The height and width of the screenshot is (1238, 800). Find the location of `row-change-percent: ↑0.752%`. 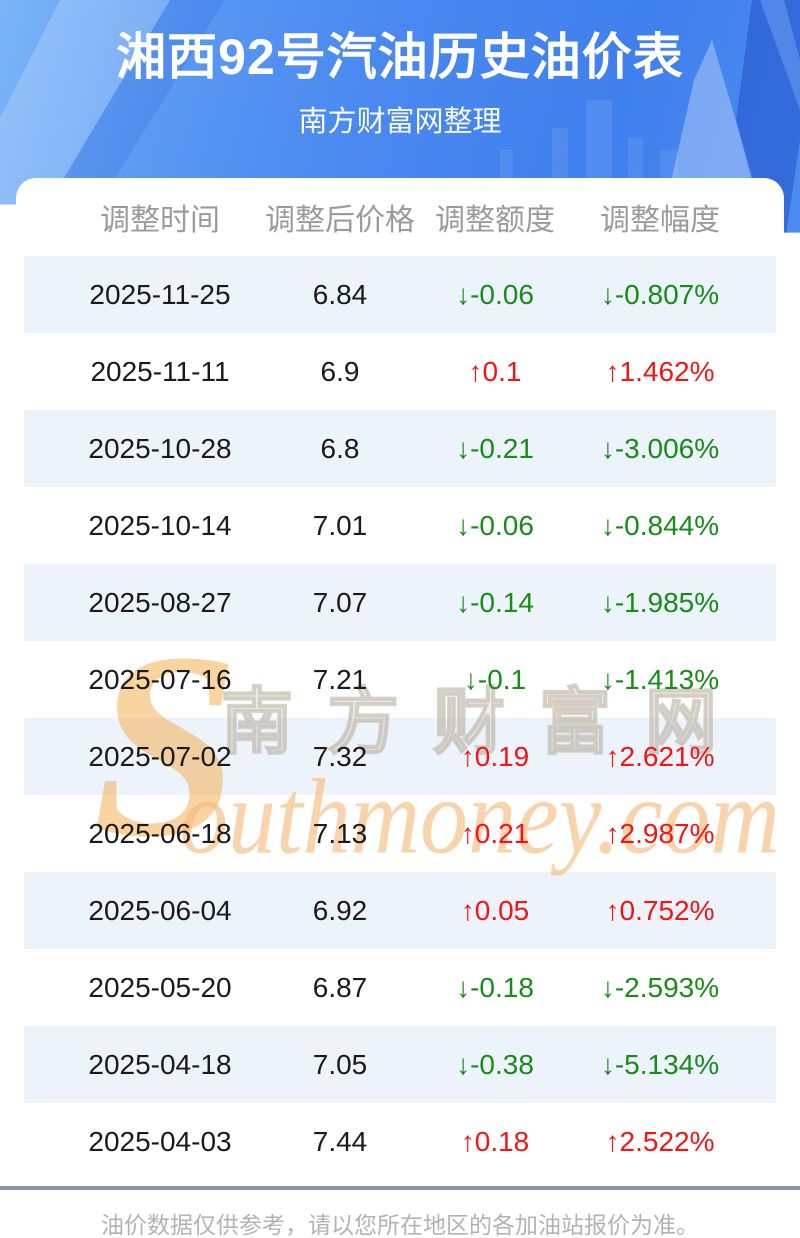

row-change-percent: ↑0.752% is located at coordinates (660, 910).